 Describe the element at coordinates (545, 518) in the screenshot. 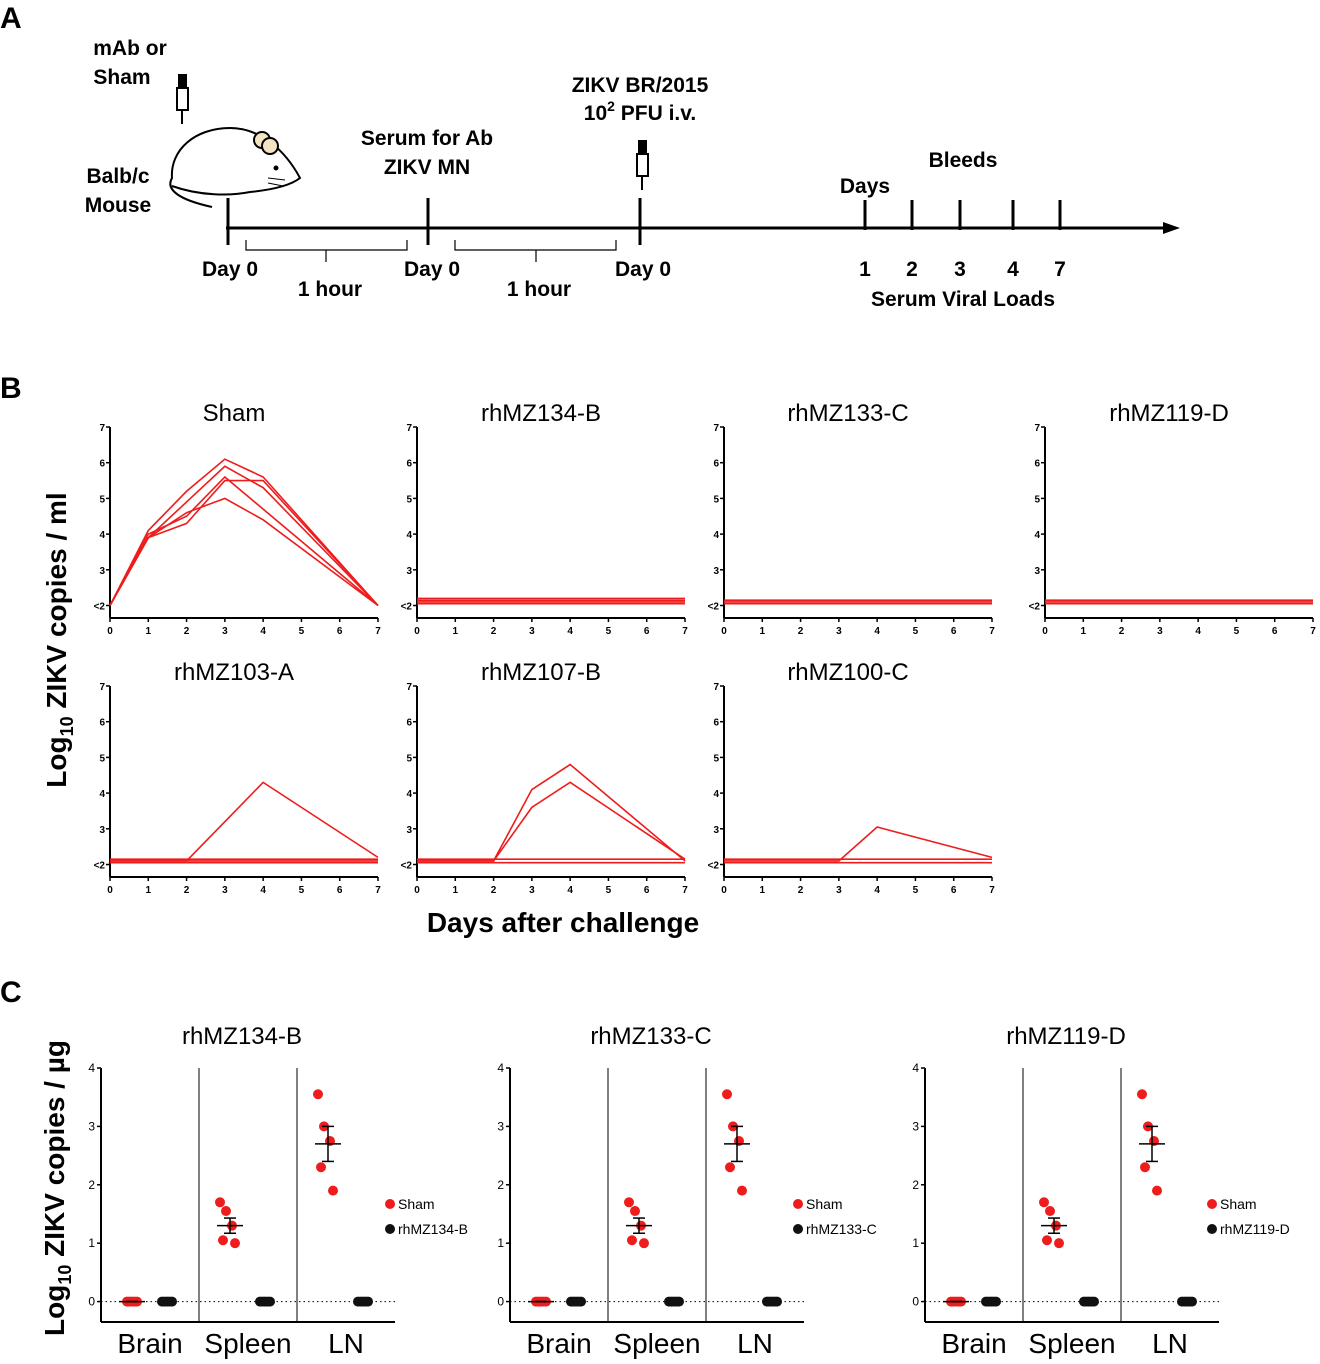

I see `line-chart: rhMZ134-B <2 3 4 5 6 7 0 1 2 3 4 5 6 7` at that location.